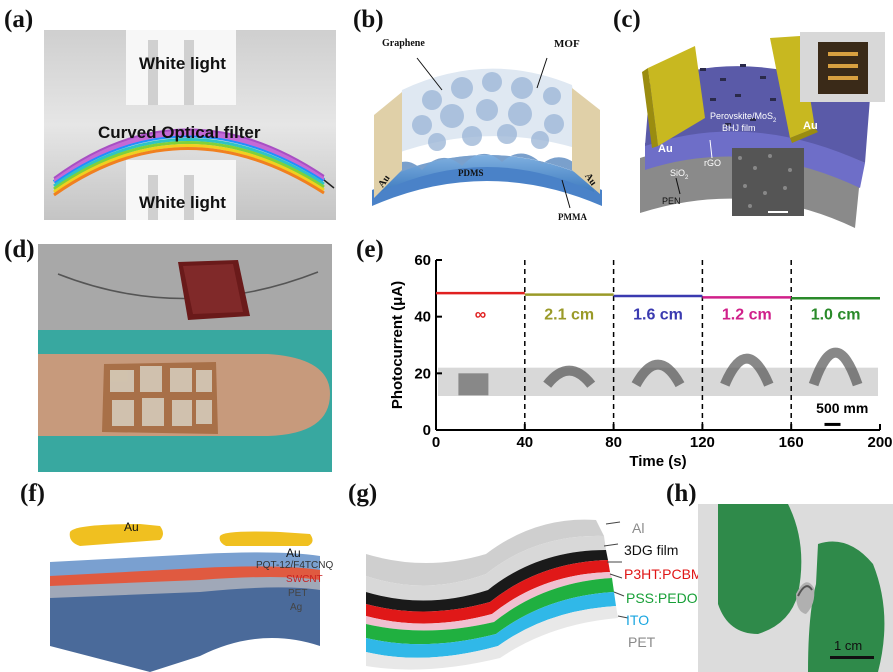 The width and height of the screenshot is (893, 672). I want to click on panel-d-photo, so click(185, 358).